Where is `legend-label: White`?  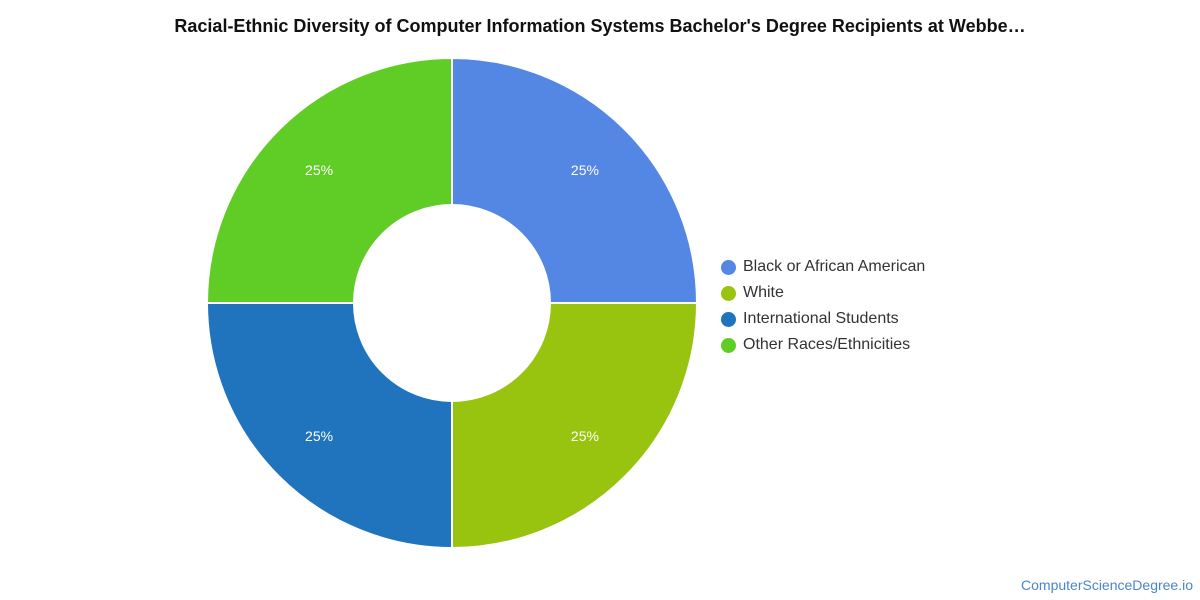 legend-label: White is located at coordinates (763, 292).